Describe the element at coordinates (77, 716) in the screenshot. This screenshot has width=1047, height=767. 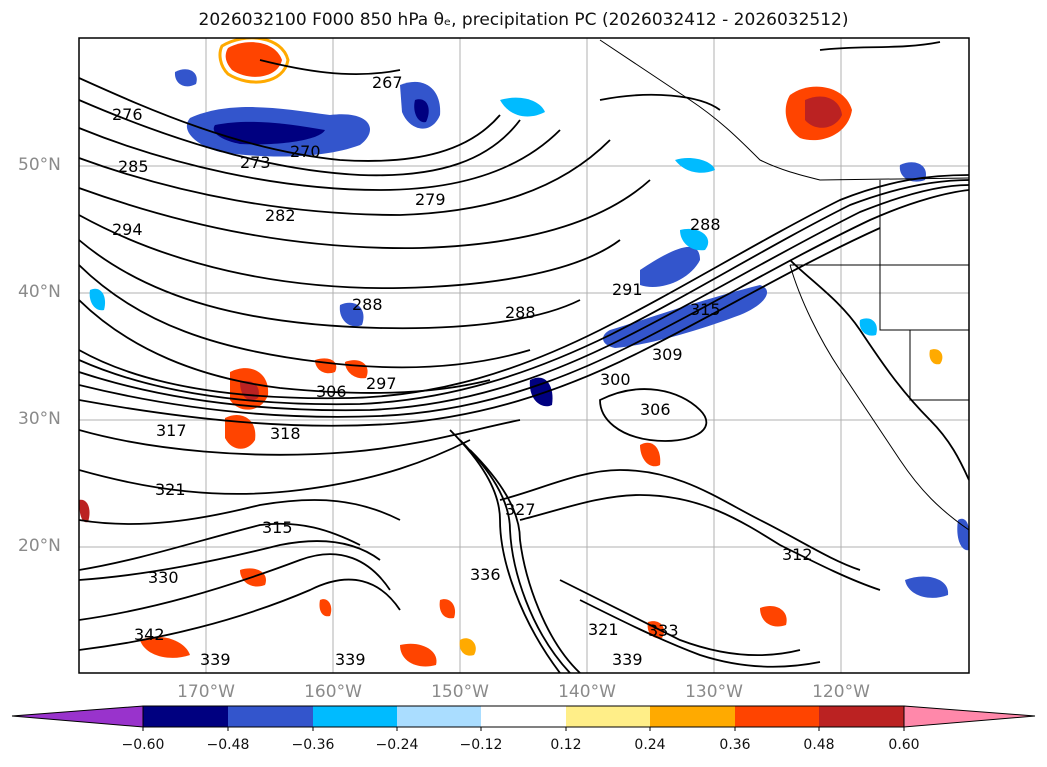
I see `colorbar-extend-low` at that location.